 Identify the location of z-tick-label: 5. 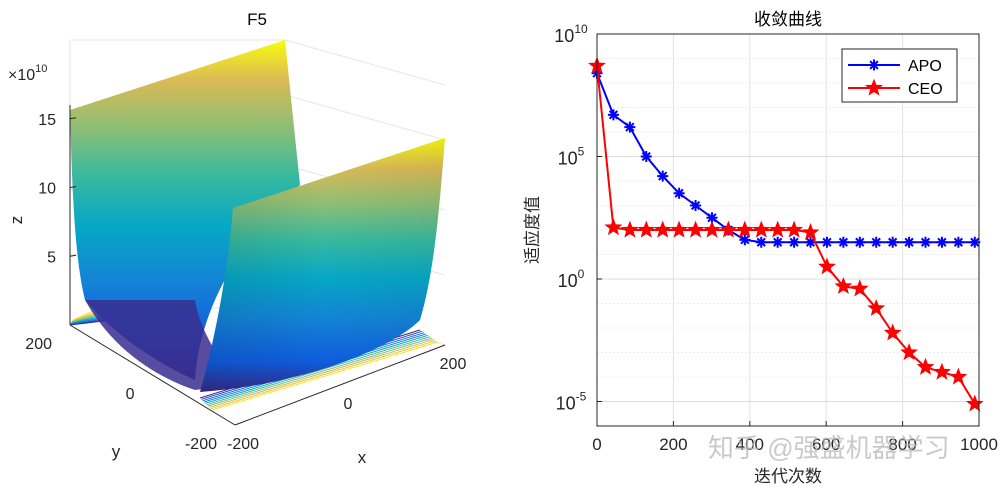
(51, 257).